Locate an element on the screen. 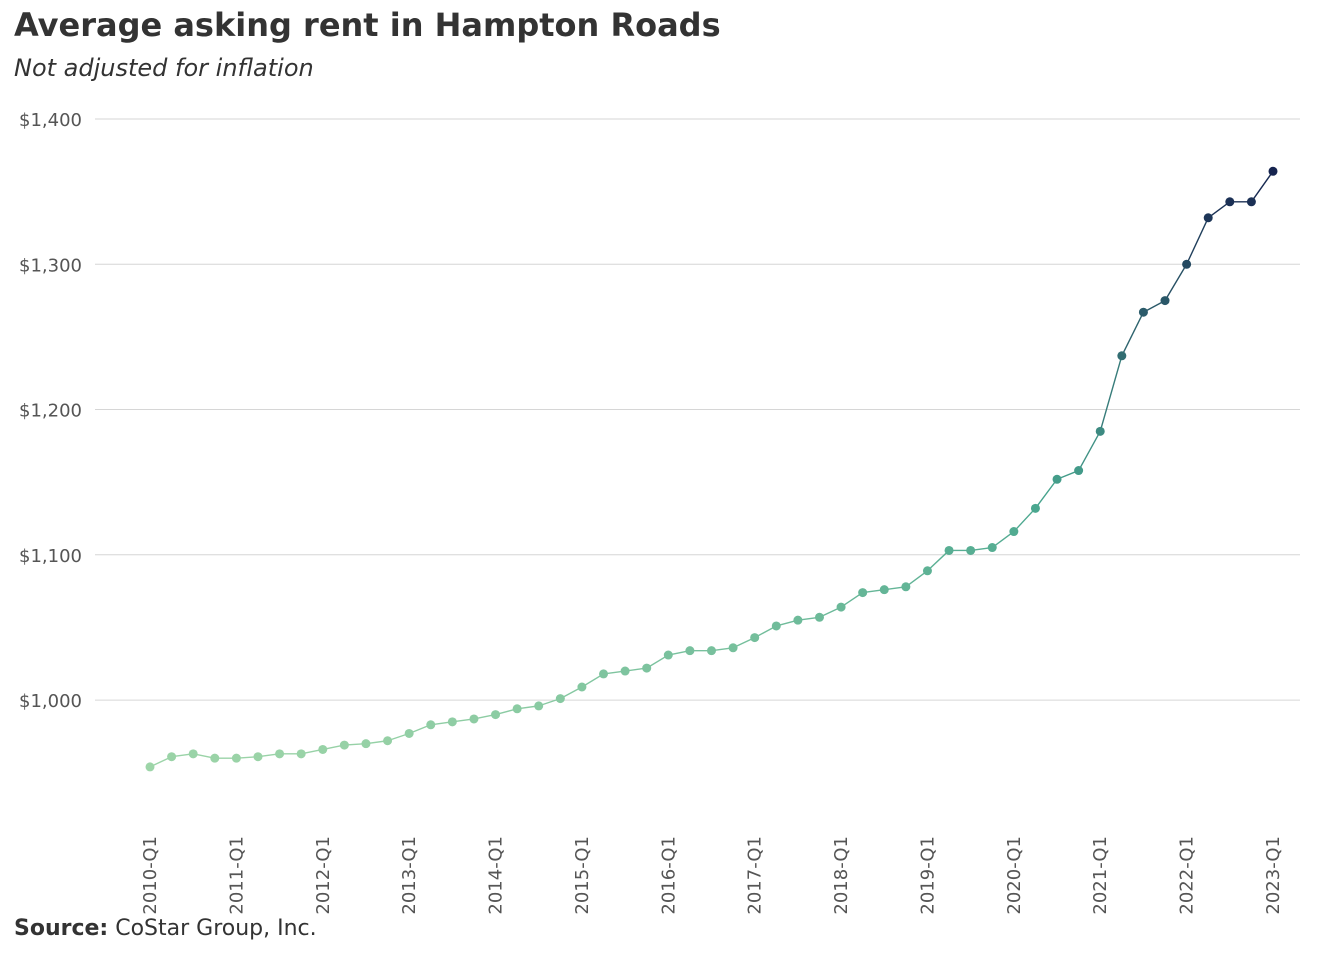 This screenshot has width=1344, height=960. y-tick-label: $1,100 is located at coordinates (50, 556).